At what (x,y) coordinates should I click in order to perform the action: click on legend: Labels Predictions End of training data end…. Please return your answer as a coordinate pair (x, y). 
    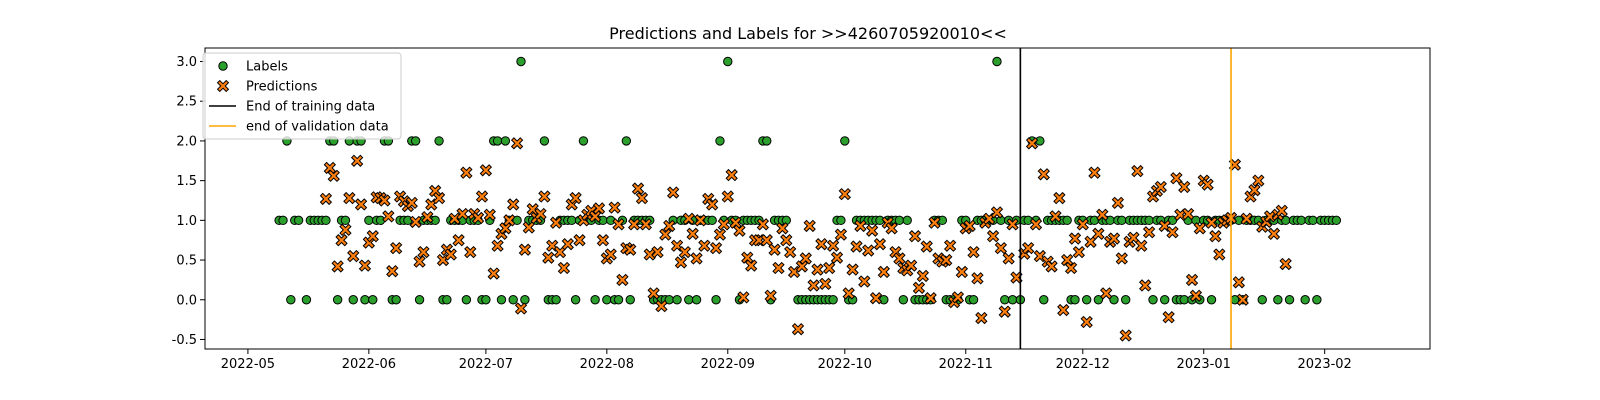
    Looking at the image, I should click on (302, 96).